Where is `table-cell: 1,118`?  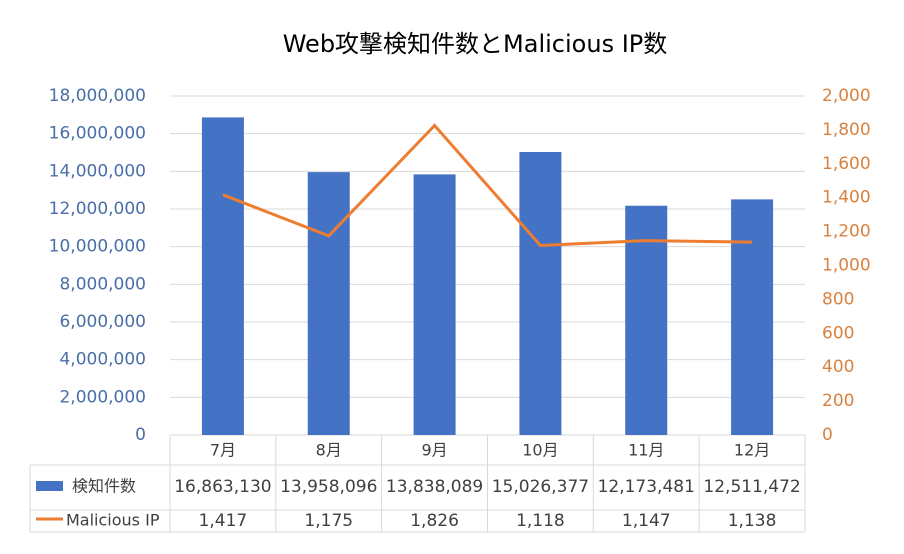
table-cell: 1,118 is located at coordinates (540, 521).